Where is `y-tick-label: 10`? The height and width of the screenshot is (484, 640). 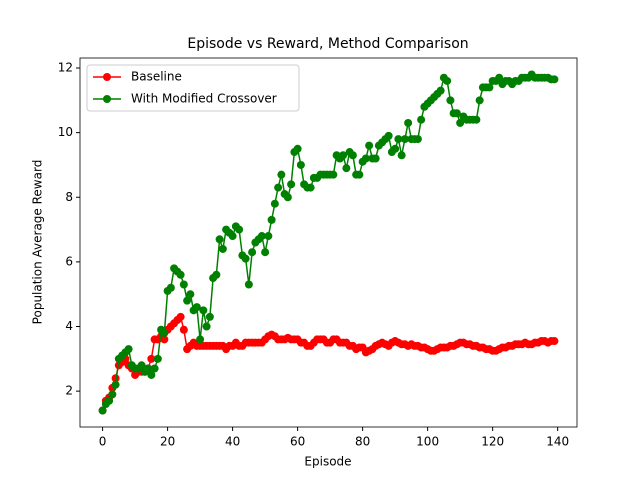
y-tick-label: 10 is located at coordinates (65, 132).